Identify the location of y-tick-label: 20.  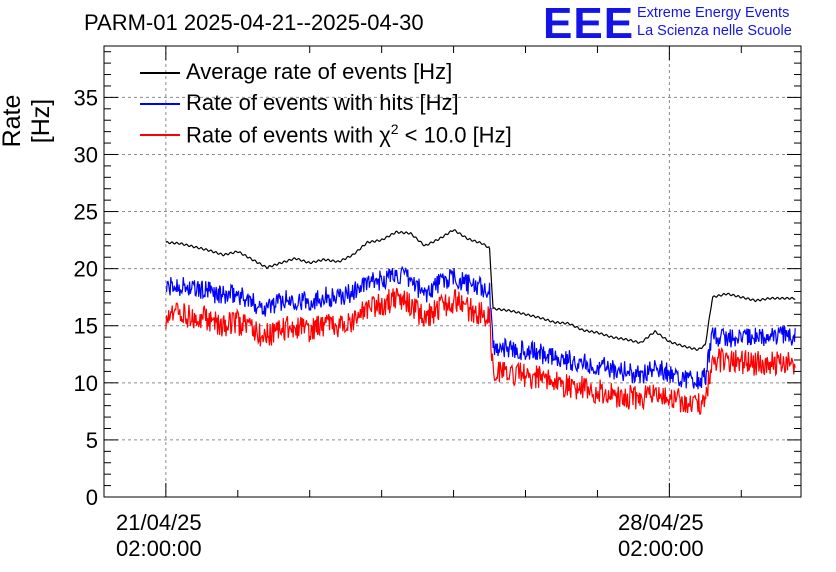
(86, 269).